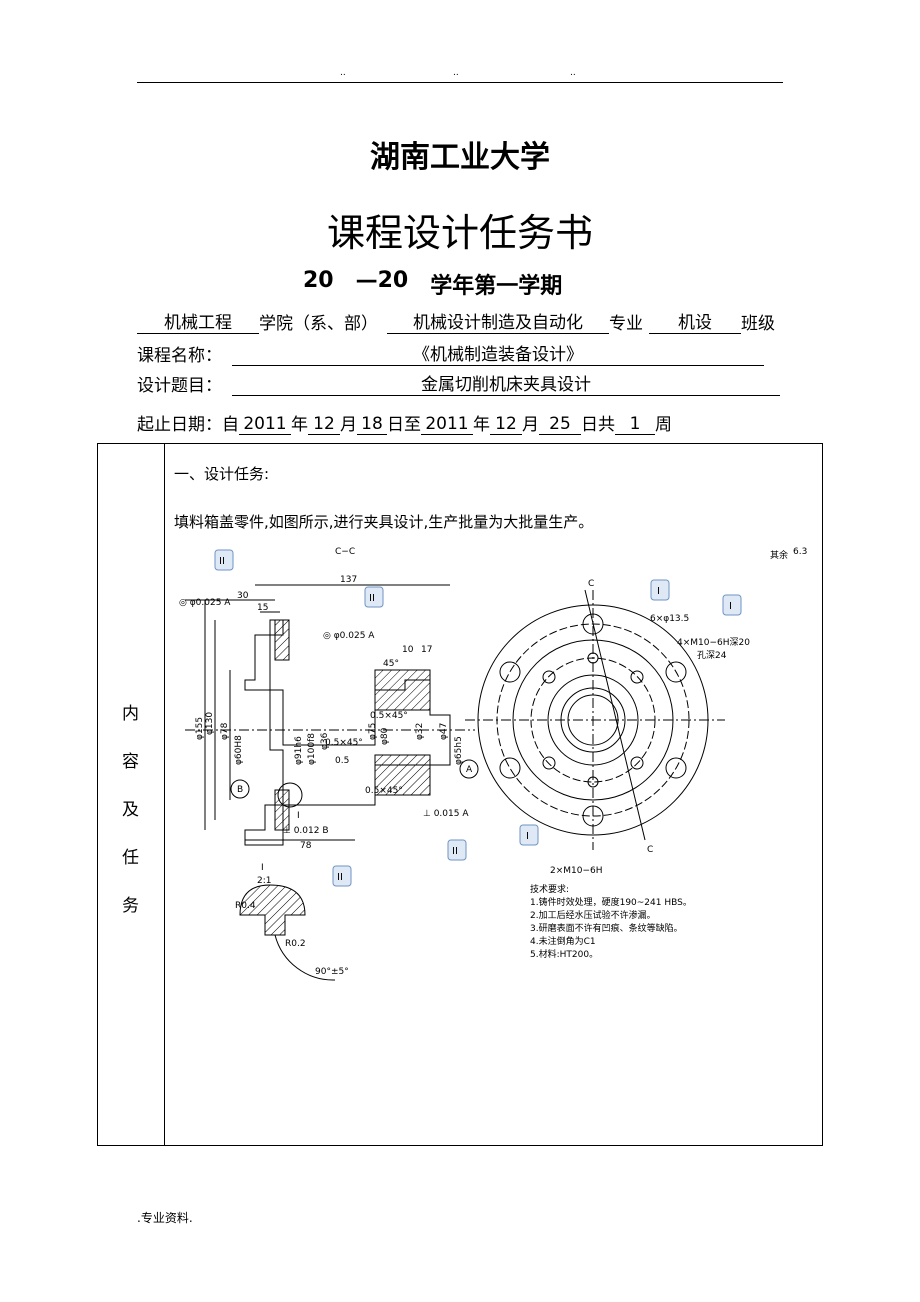 Image resolution: width=920 pixels, height=1302 pixels. I want to click on info-row: 起止日期：自 2011 年 12 月 18 日至 2011 年 12 月 25 日共 1 周, so click(404, 423).